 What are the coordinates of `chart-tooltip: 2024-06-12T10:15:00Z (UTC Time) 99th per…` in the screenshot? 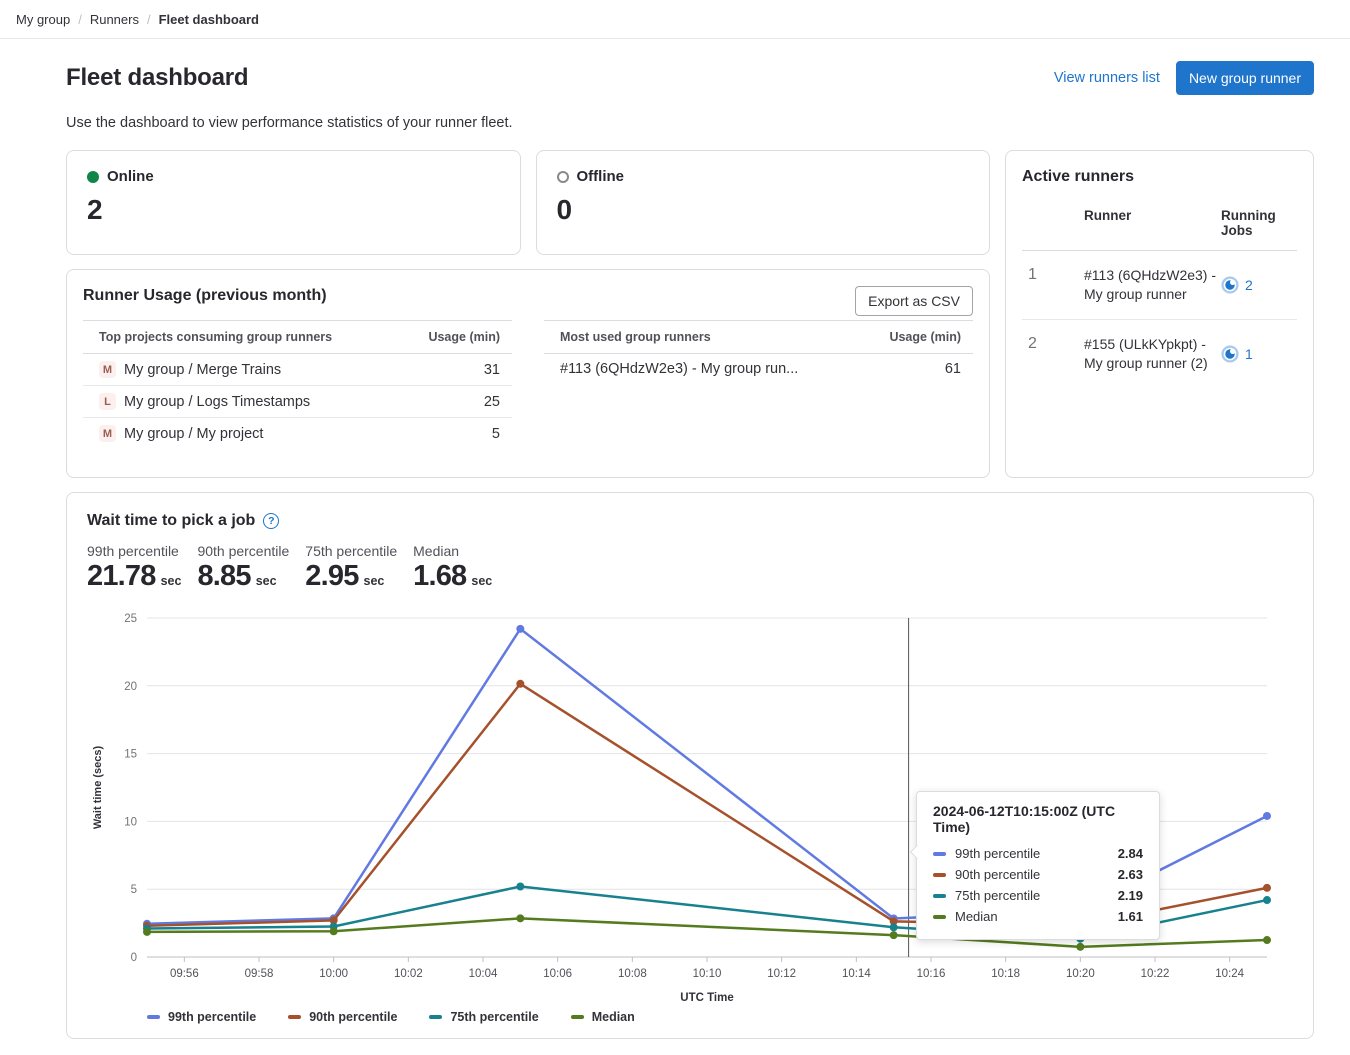 It's located at (1038, 865).